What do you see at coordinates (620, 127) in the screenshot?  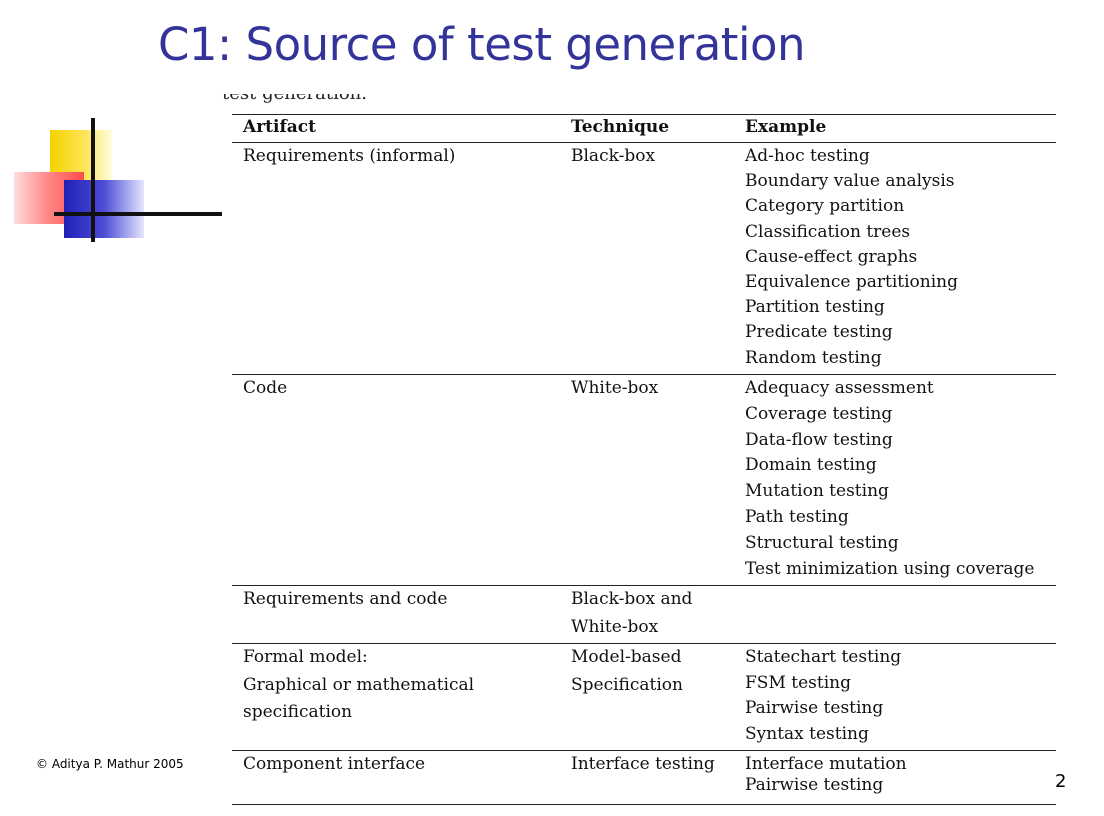 I see `header-technique: Technique` at bounding box center [620, 127].